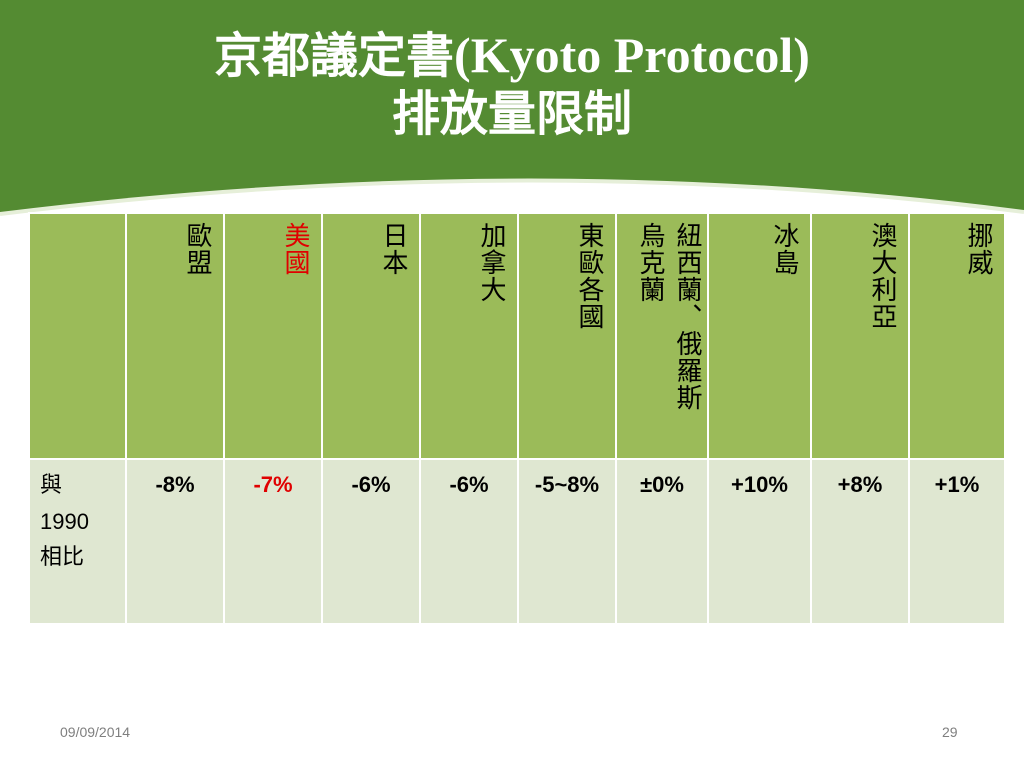  Describe the element at coordinates (784, 249) in the screenshot. I see `header-label-iceland: 冰島` at that location.